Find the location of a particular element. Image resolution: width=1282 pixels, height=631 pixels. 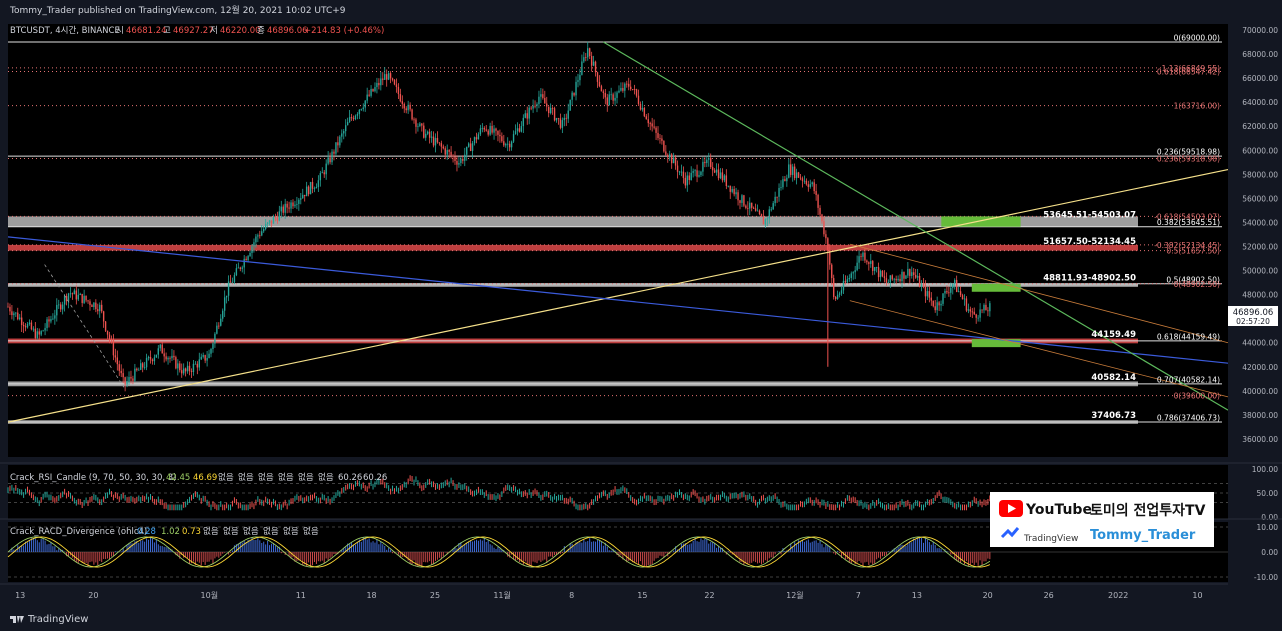

zone-label-0: 53645.51-54503.07 is located at coordinates (1089, 216).